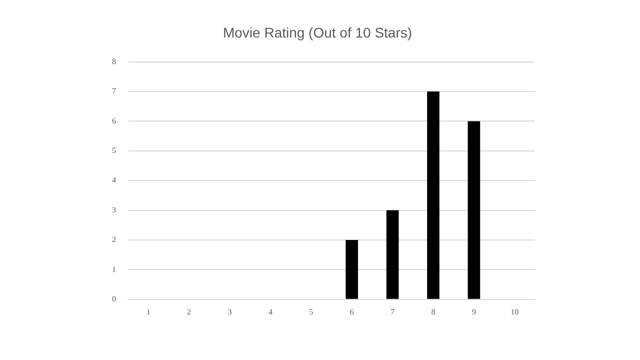 Image resolution: width=640 pixels, height=360 pixels. I want to click on y-tick-label: 3, so click(114, 209).